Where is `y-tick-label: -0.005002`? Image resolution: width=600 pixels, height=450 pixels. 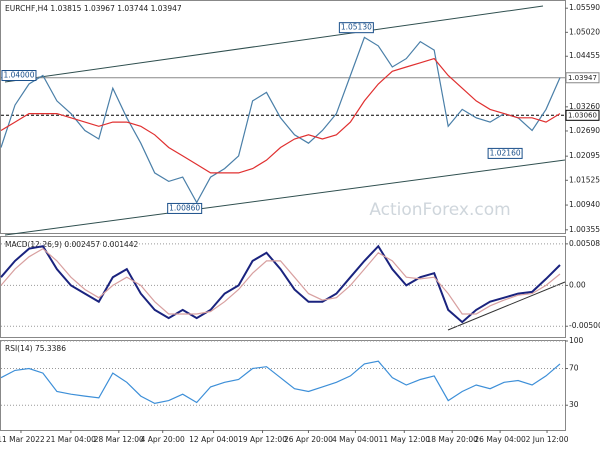 y-tick-label: -0.005002 is located at coordinates (584, 325).